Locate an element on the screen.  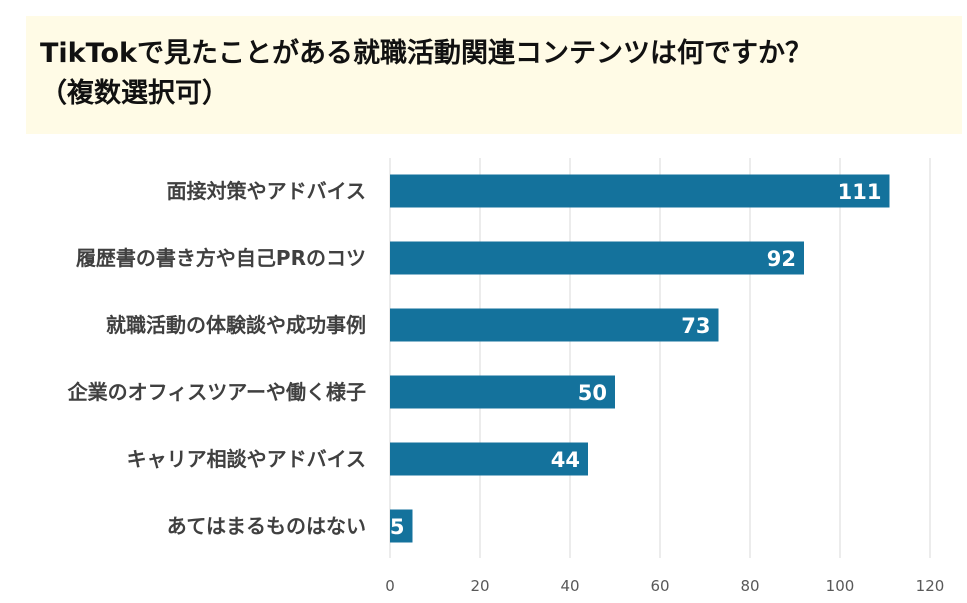
category-label: あてはまるものはない is located at coordinates (266, 526).